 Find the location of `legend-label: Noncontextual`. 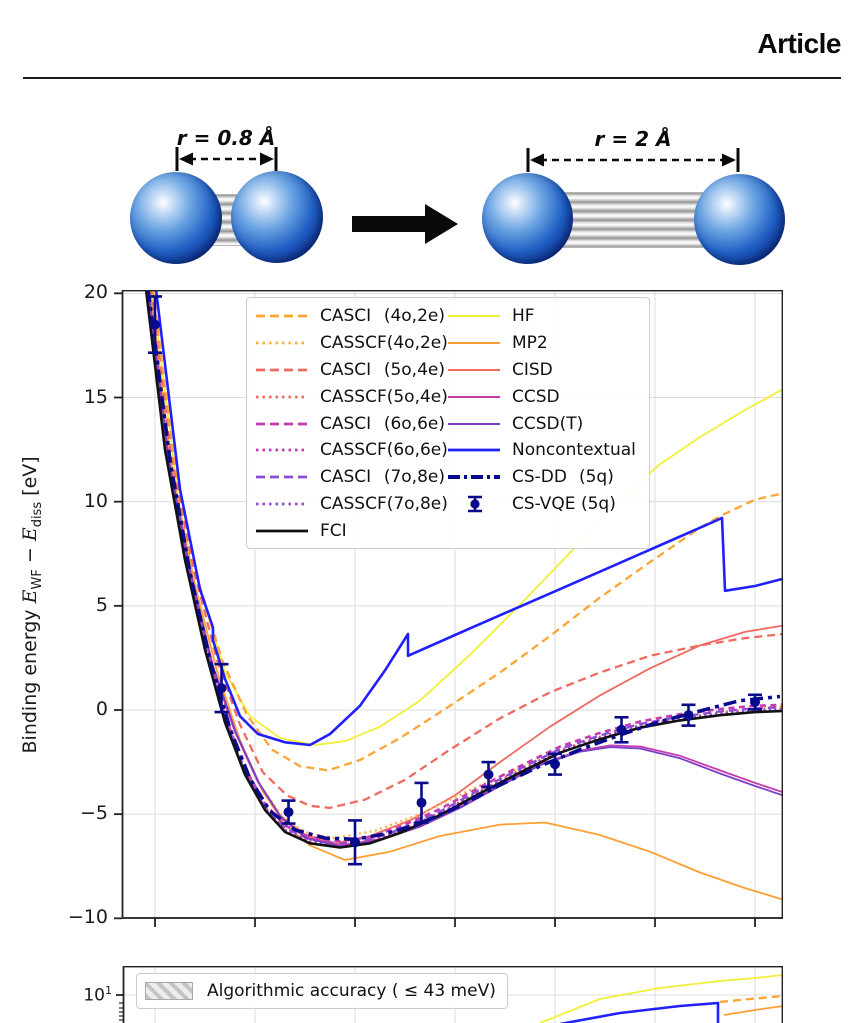

legend-label: Noncontextual is located at coordinates (574, 450).